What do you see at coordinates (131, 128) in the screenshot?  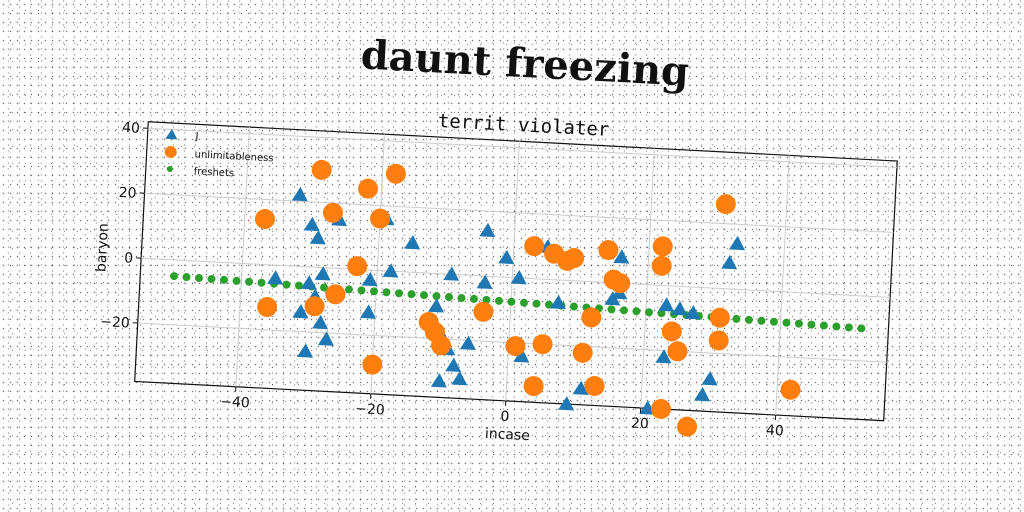 I see `y-tick-label: 40` at bounding box center [131, 128].